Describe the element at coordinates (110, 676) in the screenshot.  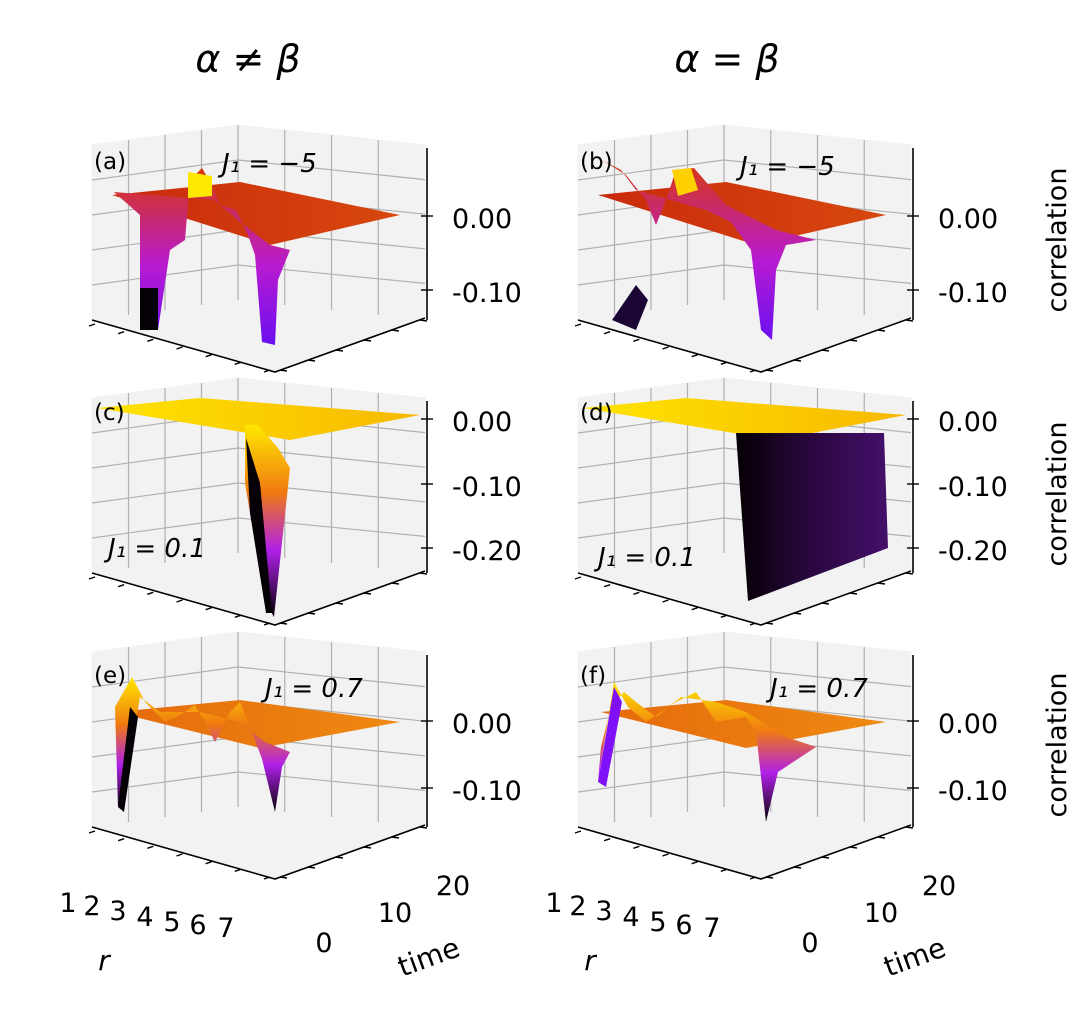
I see `panel-label: (e)` at that location.